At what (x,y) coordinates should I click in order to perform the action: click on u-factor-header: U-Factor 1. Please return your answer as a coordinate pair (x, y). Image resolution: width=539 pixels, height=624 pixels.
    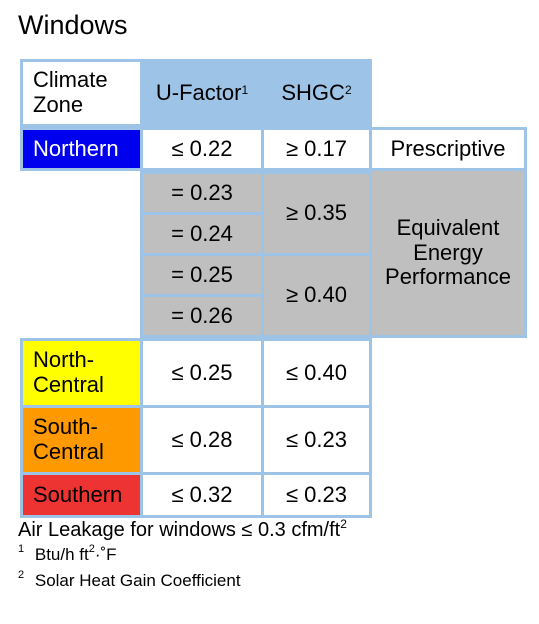
    Looking at the image, I should click on (202, 93).